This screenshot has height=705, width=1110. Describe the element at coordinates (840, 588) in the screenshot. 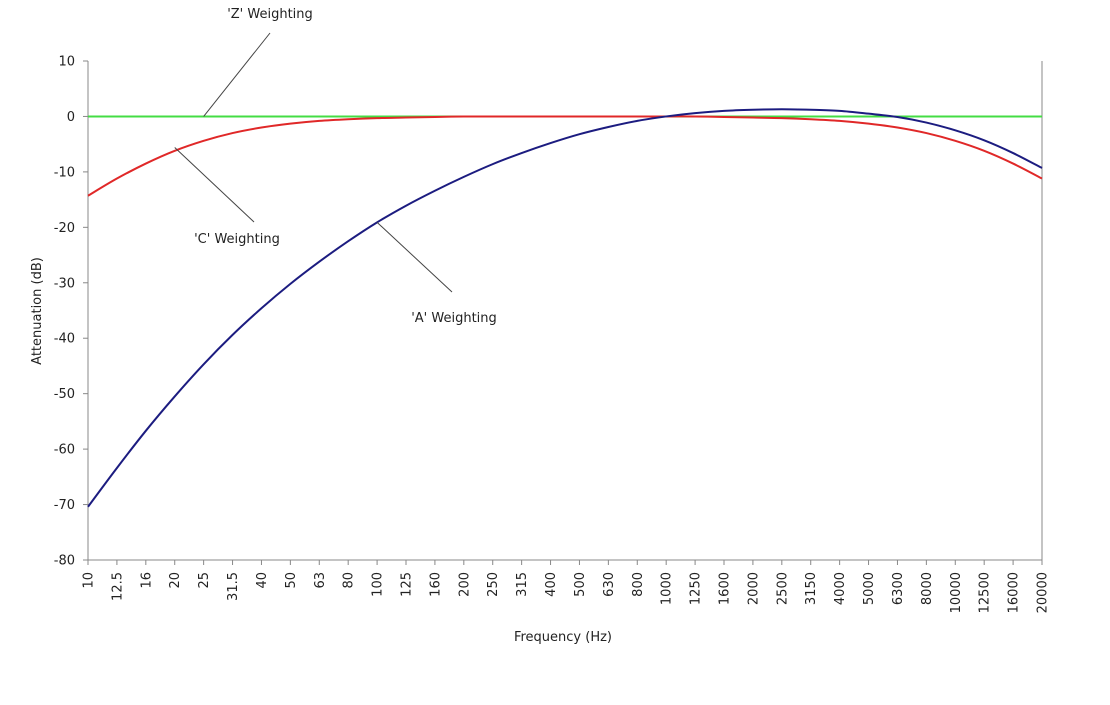

I see `x-tick-label: 4000` at that location.